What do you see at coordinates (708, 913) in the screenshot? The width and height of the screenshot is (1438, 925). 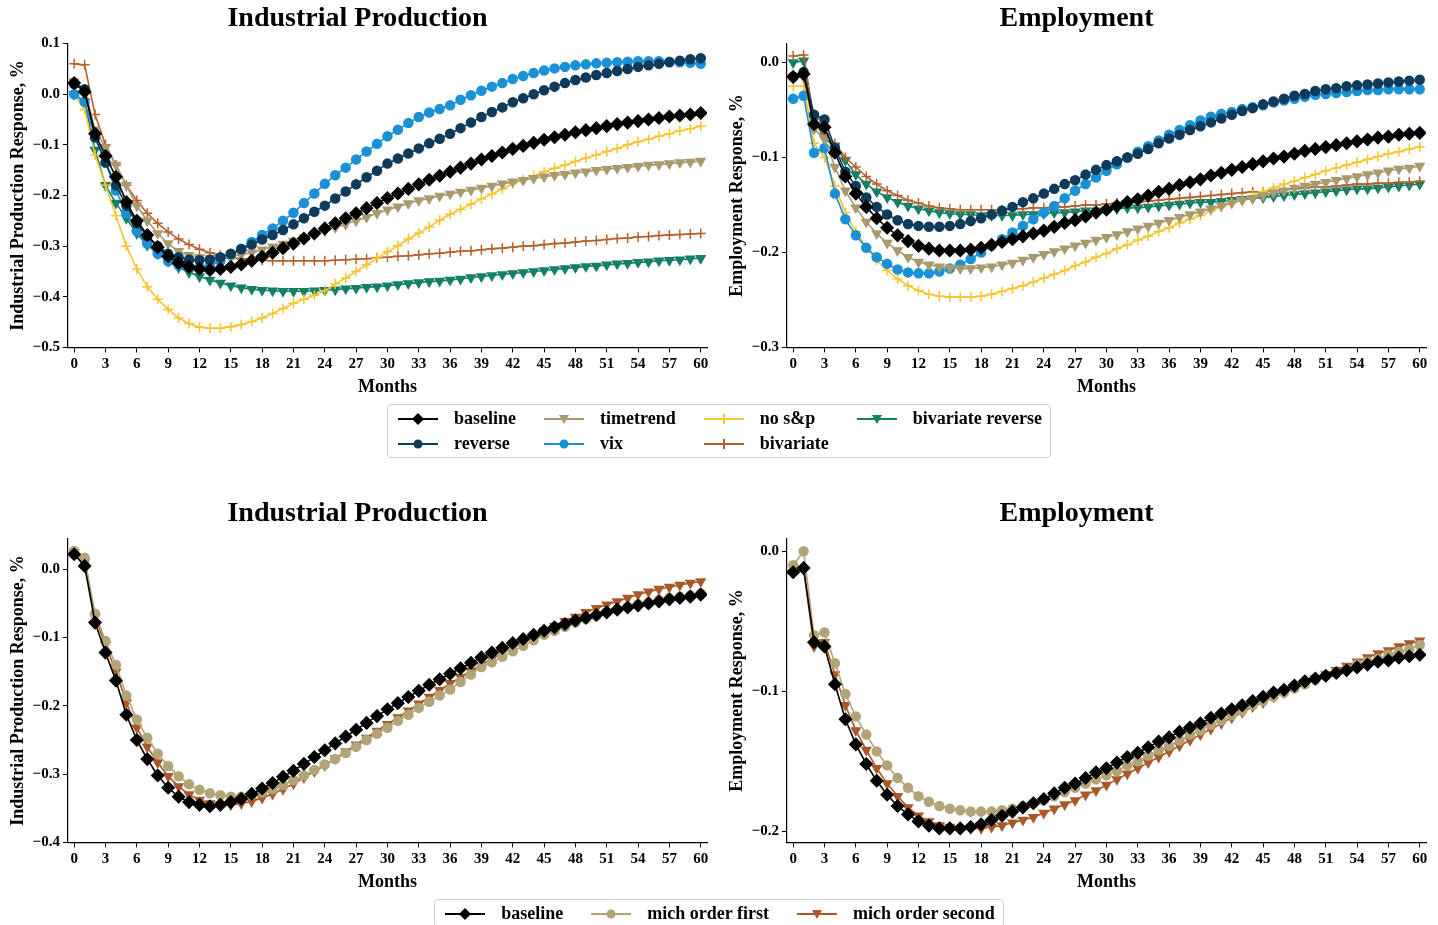 I see `legend-label: mich order first` at bounding box center [708, 913].